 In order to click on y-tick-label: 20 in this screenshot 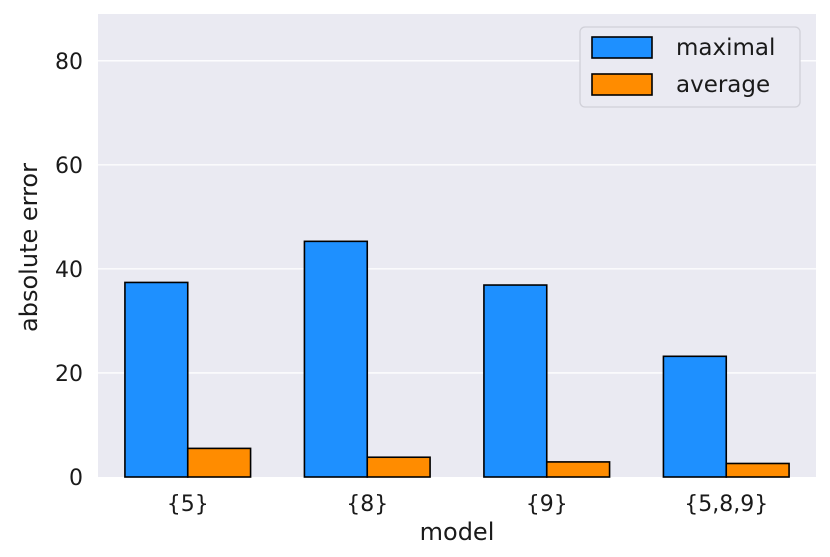, I will do `click(69, 374)`.